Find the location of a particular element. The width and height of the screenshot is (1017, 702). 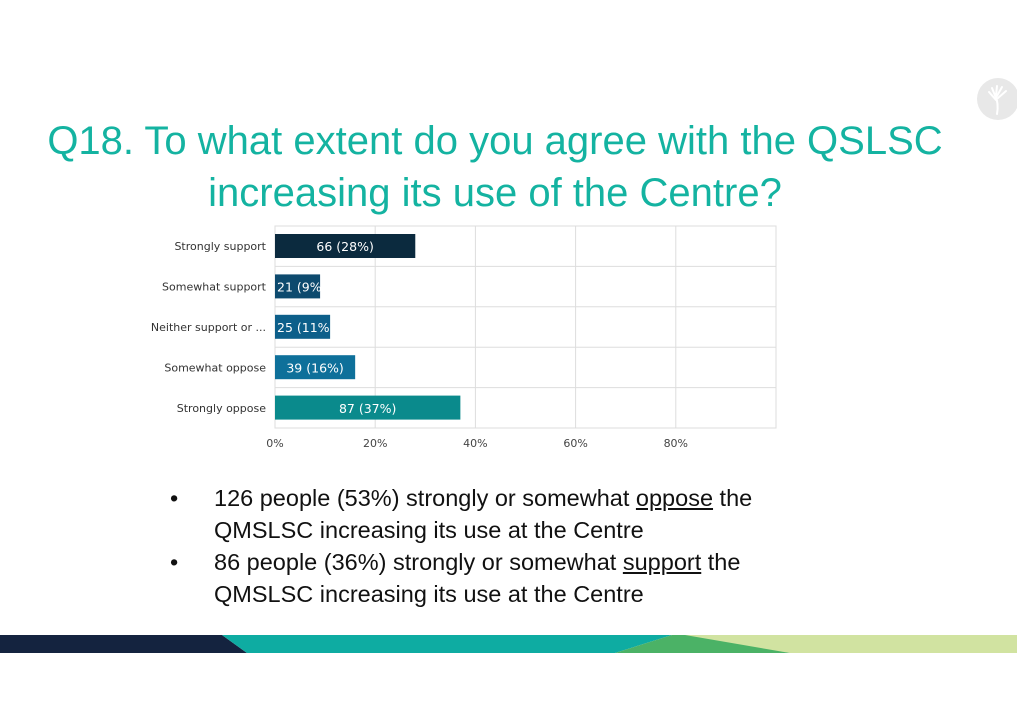

data-label: 66 (28%) is located at coordinates (344, 246).